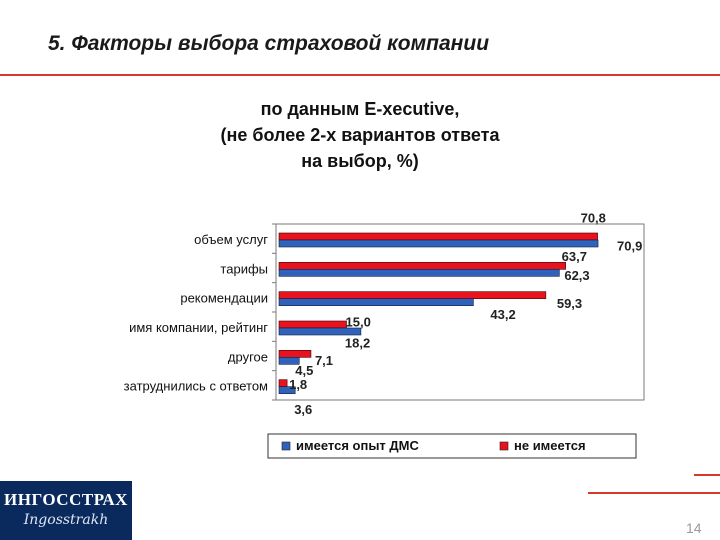 This screenshot has width=720, height=540. I want to click on data-label-no-dms: 63,7, so click(574, 256).